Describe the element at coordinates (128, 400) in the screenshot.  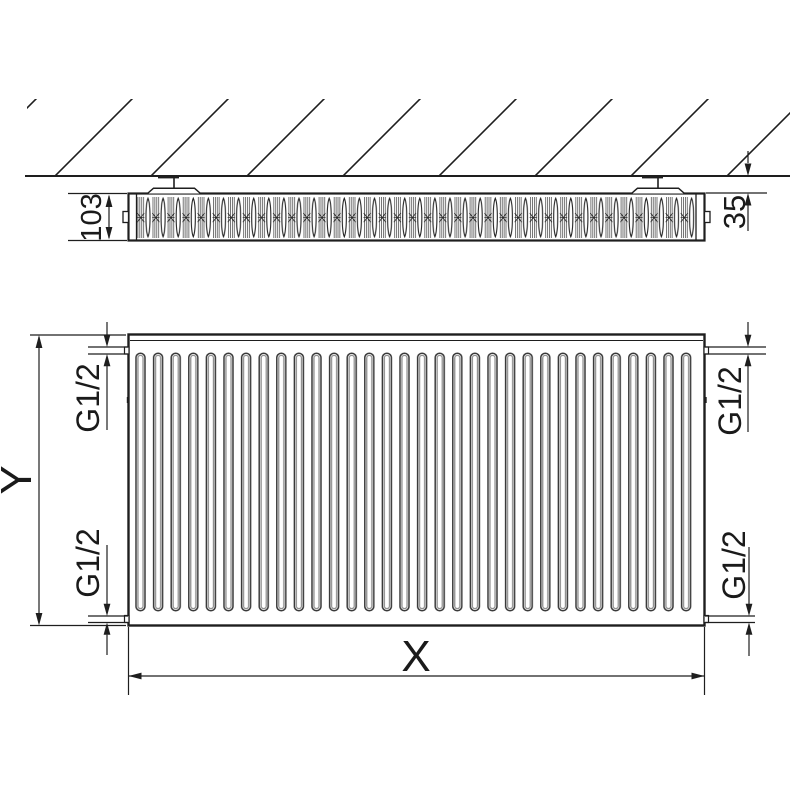
I see `left-edge-nub` at that location.